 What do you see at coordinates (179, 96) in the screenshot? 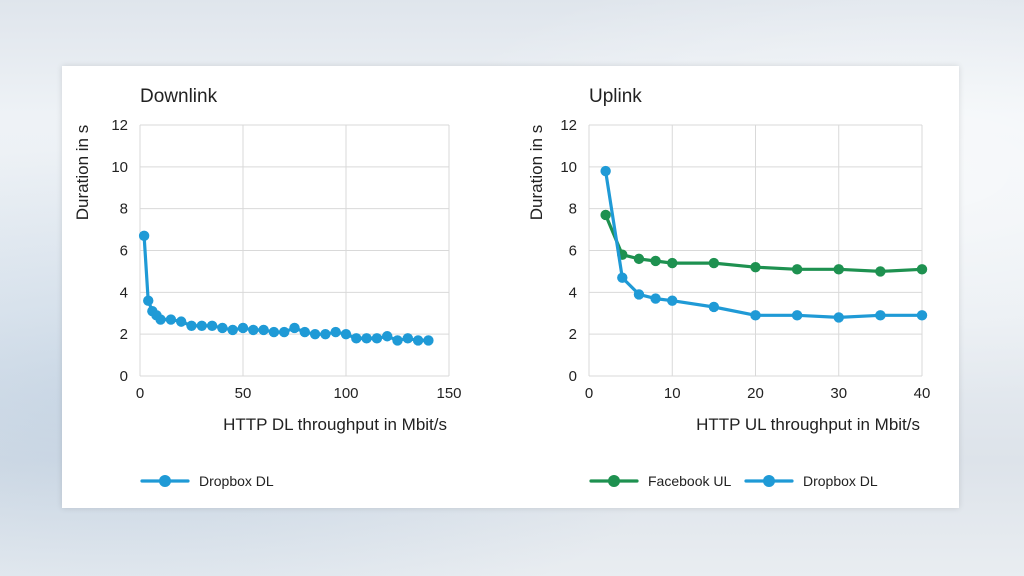
I see `downlink-chart-title: Downlink` at bounding box center [179, 96].